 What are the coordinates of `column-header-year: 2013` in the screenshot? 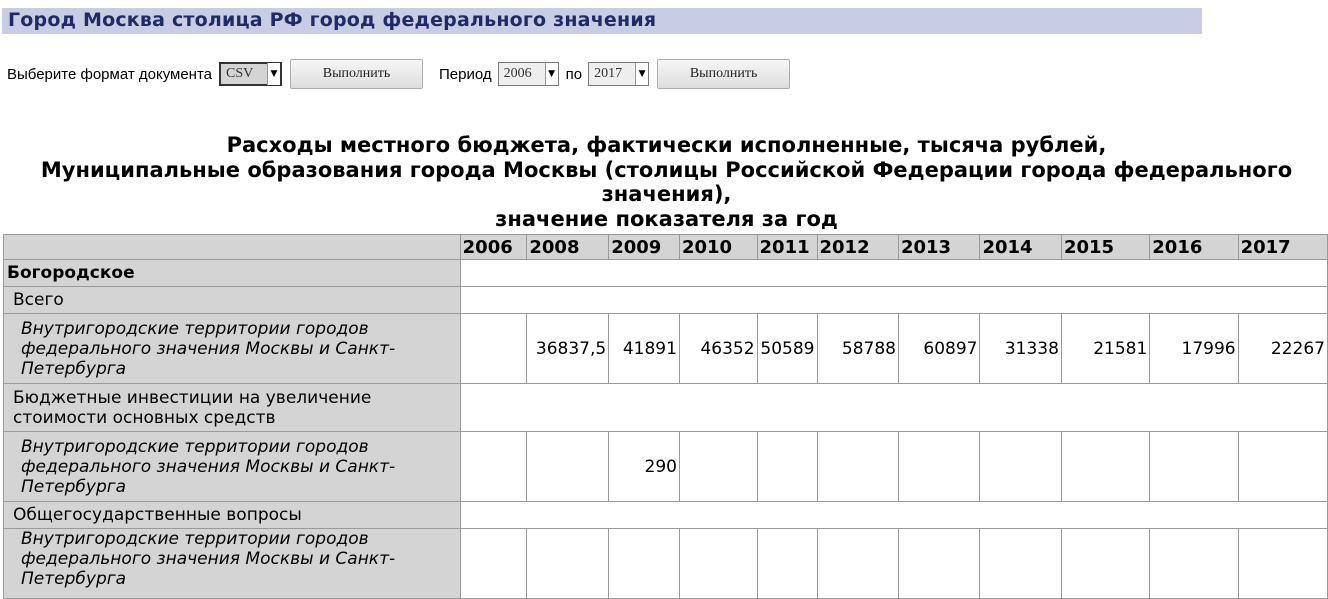 It's located at (939, 247).